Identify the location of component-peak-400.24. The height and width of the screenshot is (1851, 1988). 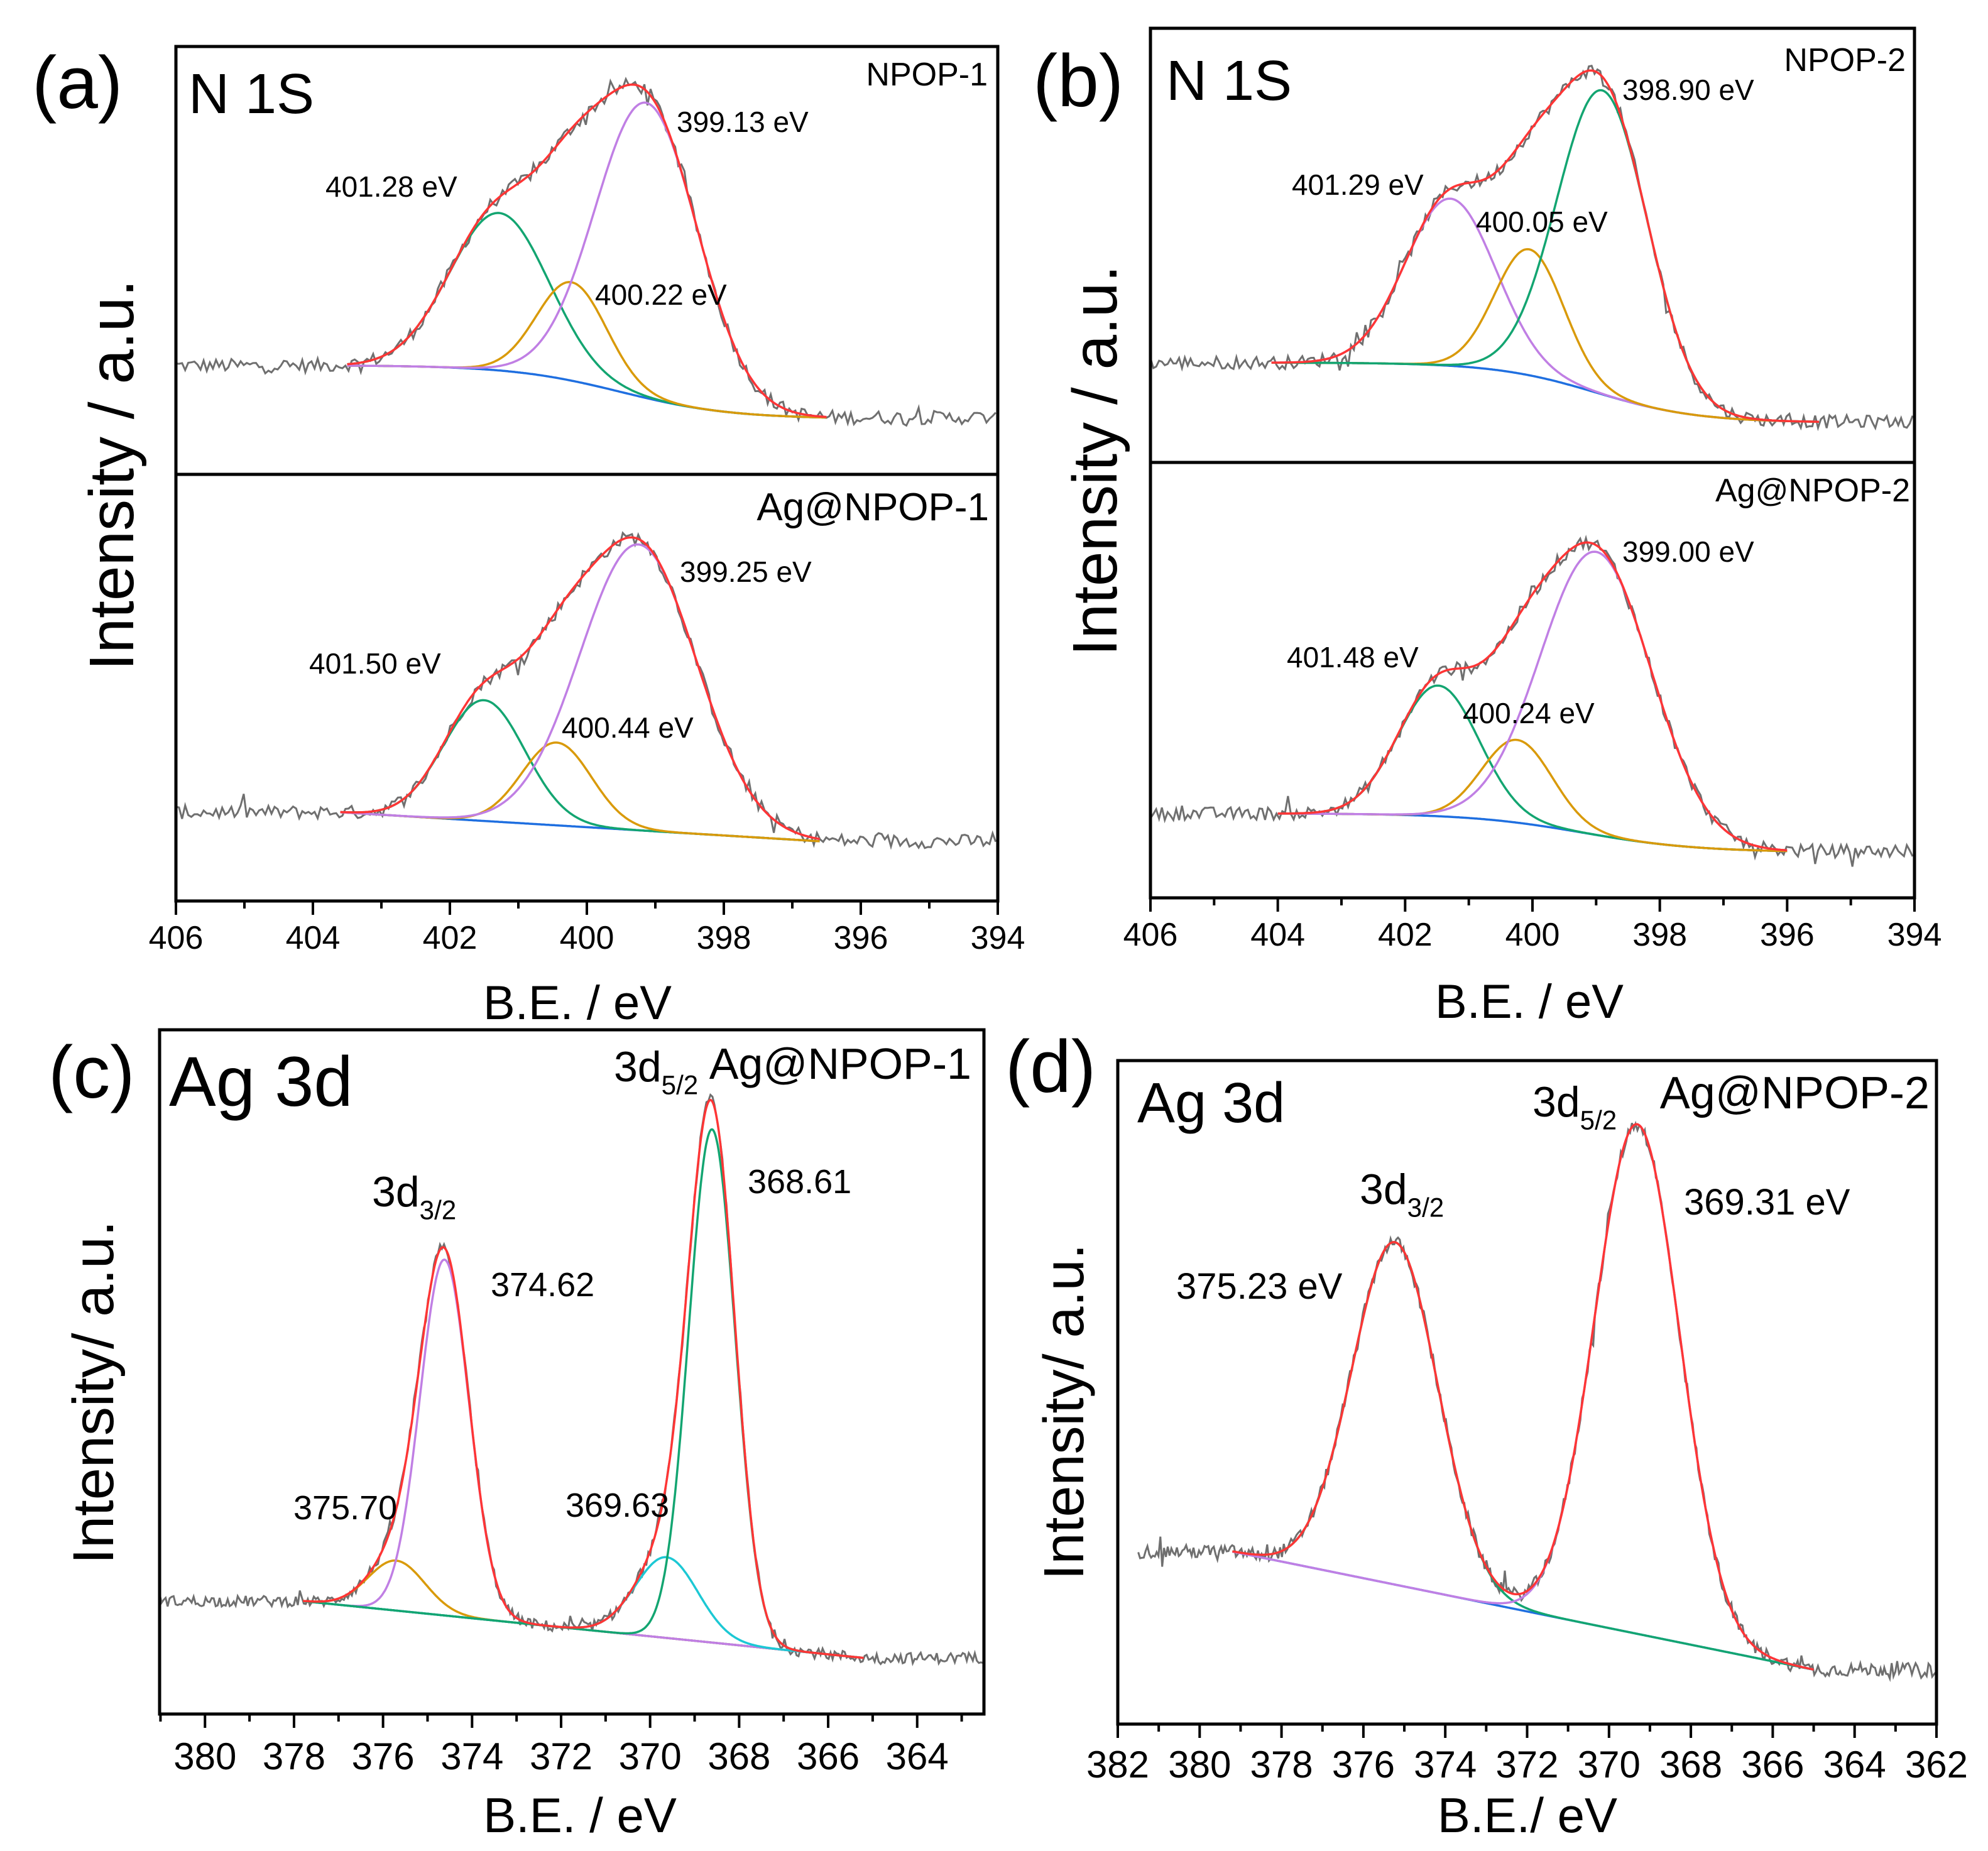
(1532, 796).